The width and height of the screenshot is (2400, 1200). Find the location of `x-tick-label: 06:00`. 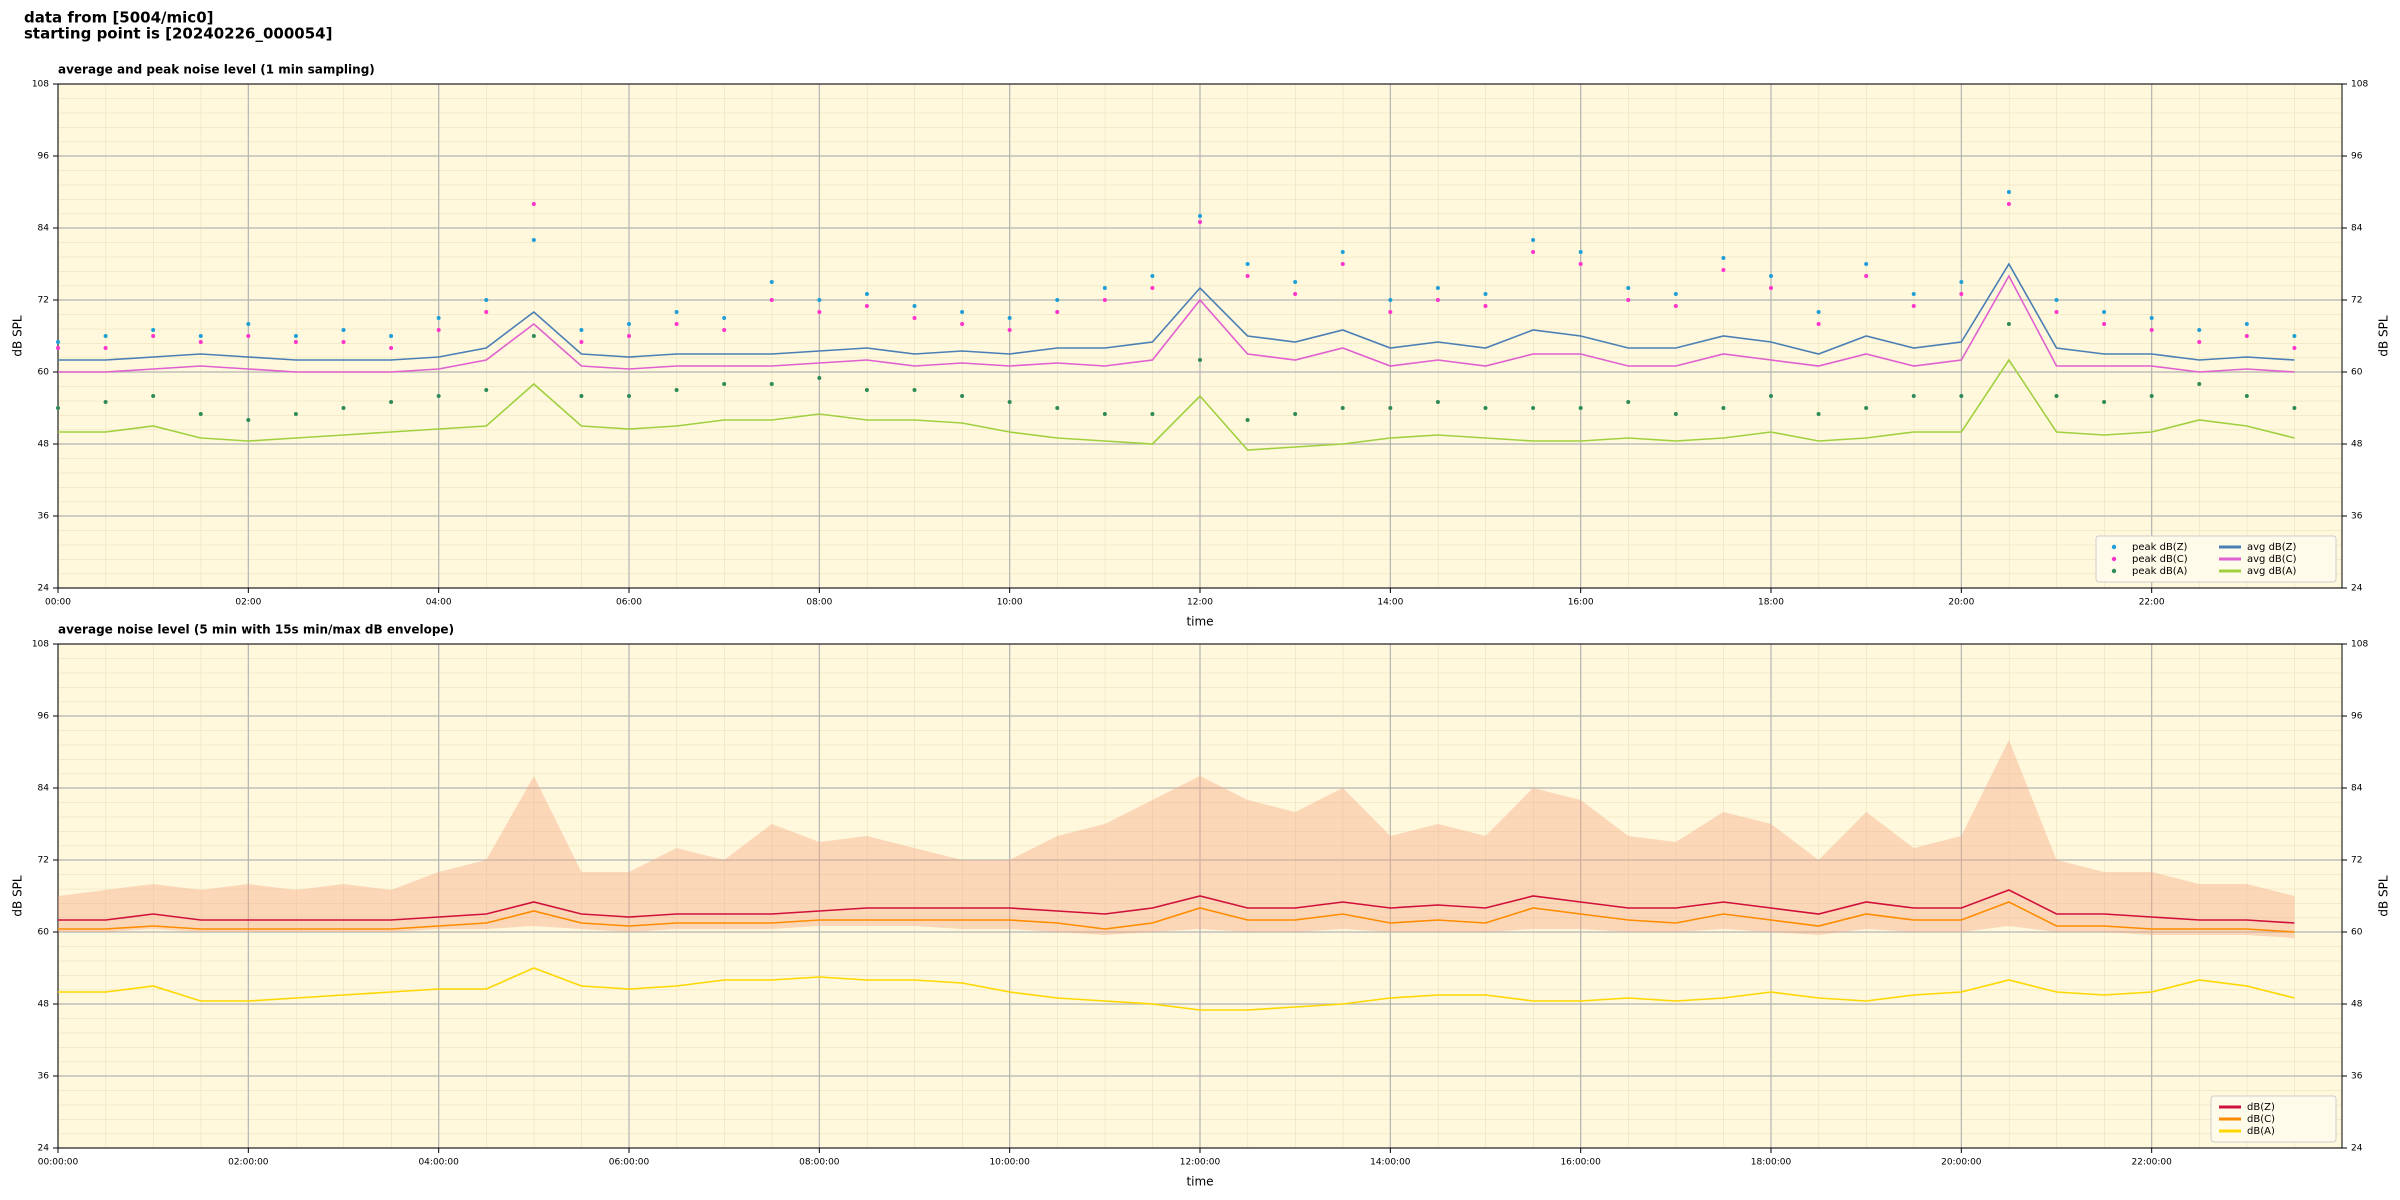

x-tick-label: 06:00 is located at coordinates (629, 603).